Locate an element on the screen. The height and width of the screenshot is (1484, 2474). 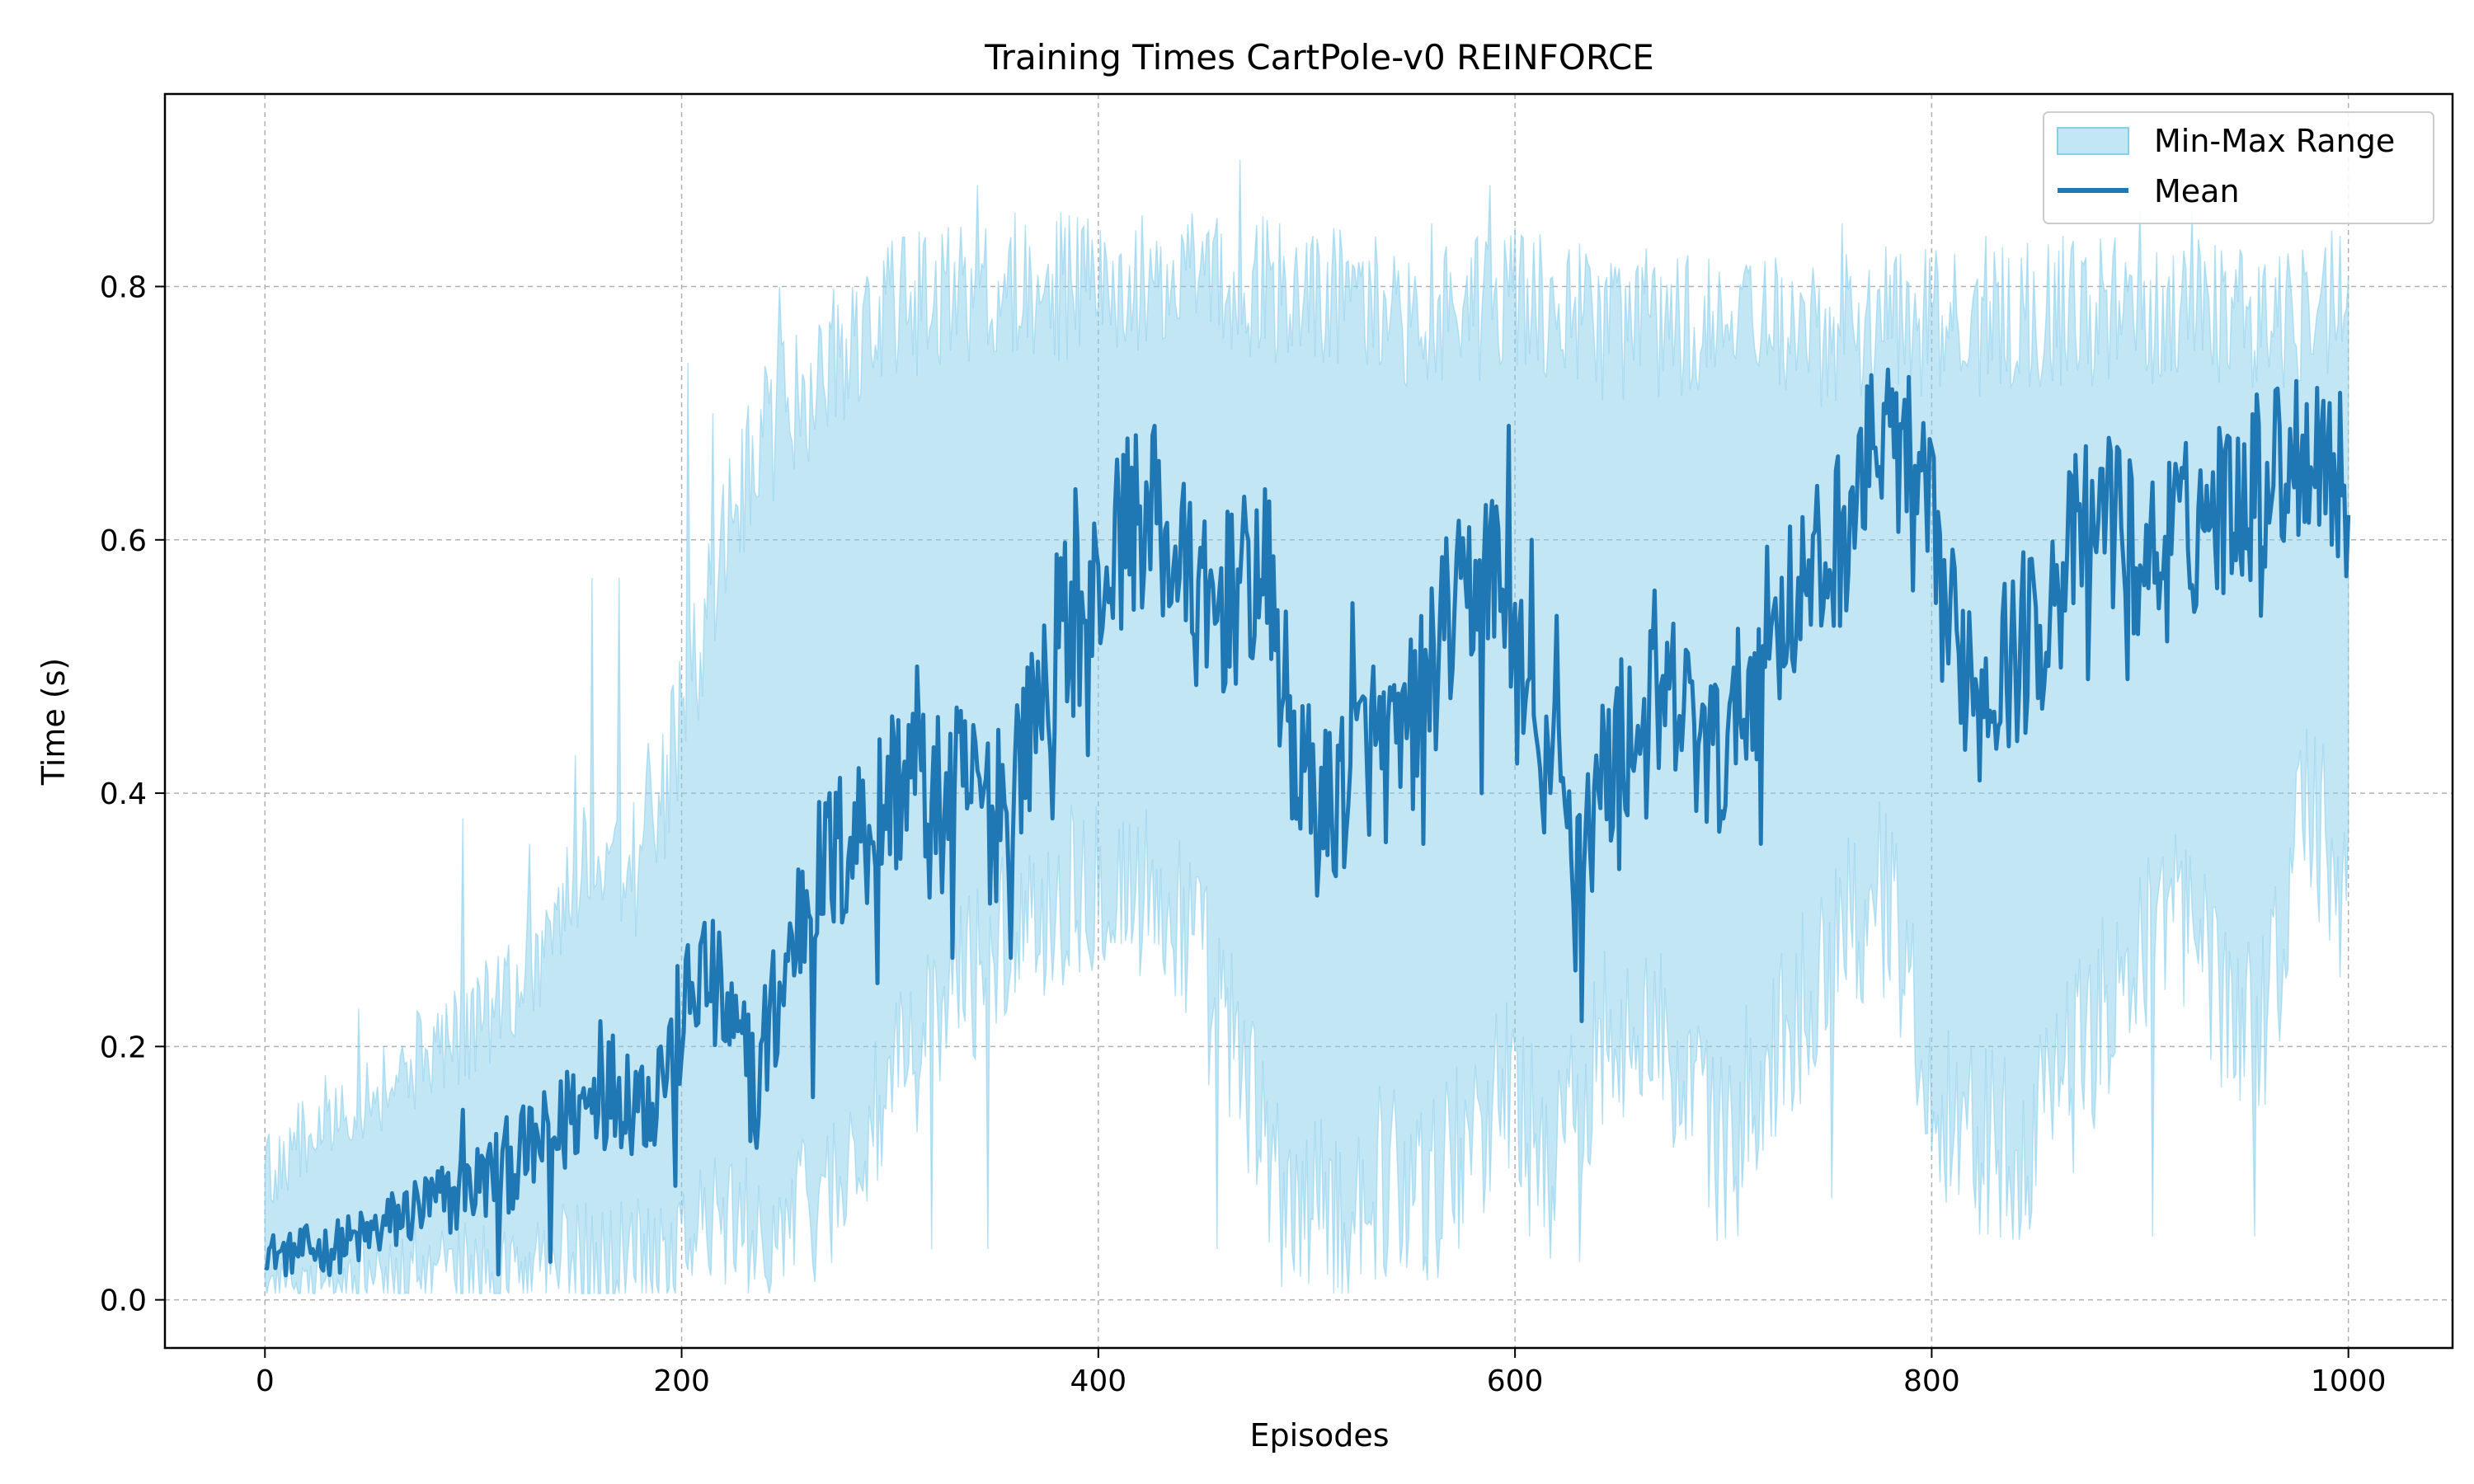
legend: Min-Max Range Mean is located at coordinates (2238, 167).